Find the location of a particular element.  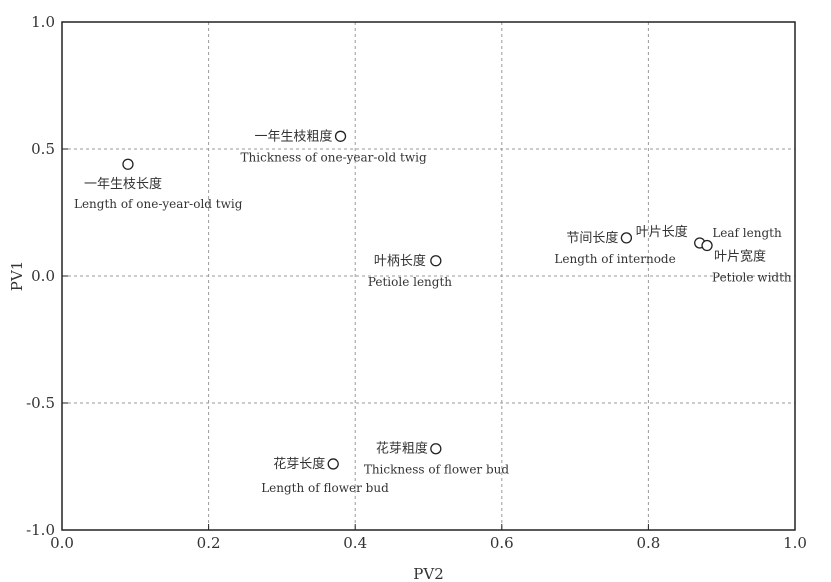

point-label-en: Leaf length is located at coordinates (747, 233).